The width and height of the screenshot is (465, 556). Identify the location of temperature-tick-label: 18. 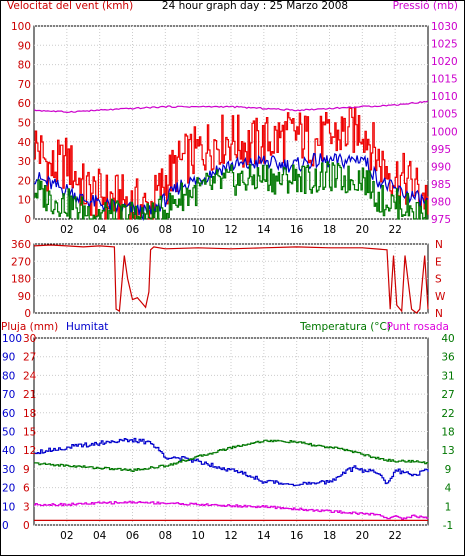
(447, 433).